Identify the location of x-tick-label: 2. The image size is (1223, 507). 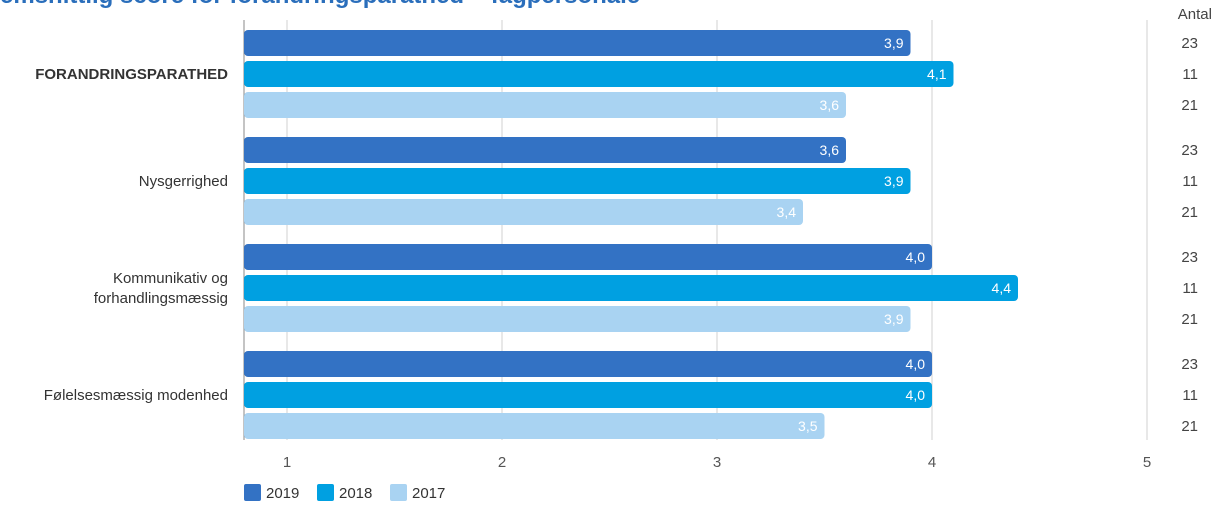
(502, 462).